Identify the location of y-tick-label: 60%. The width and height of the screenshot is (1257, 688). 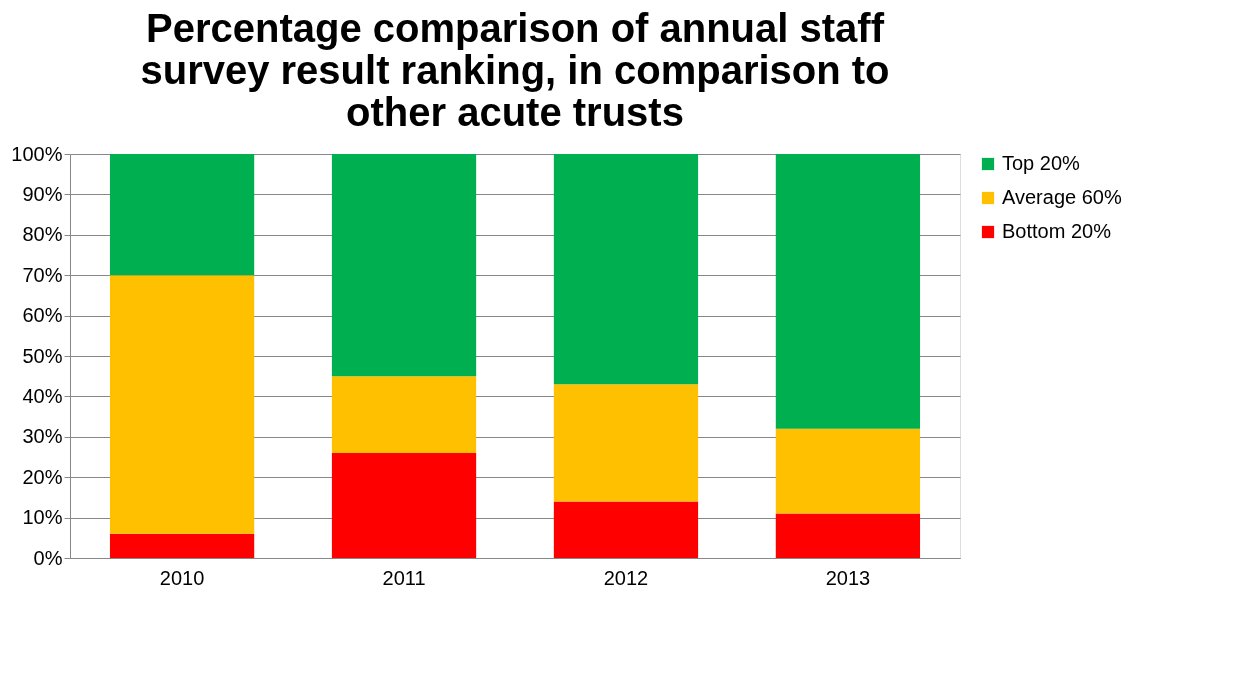
(42, 315).